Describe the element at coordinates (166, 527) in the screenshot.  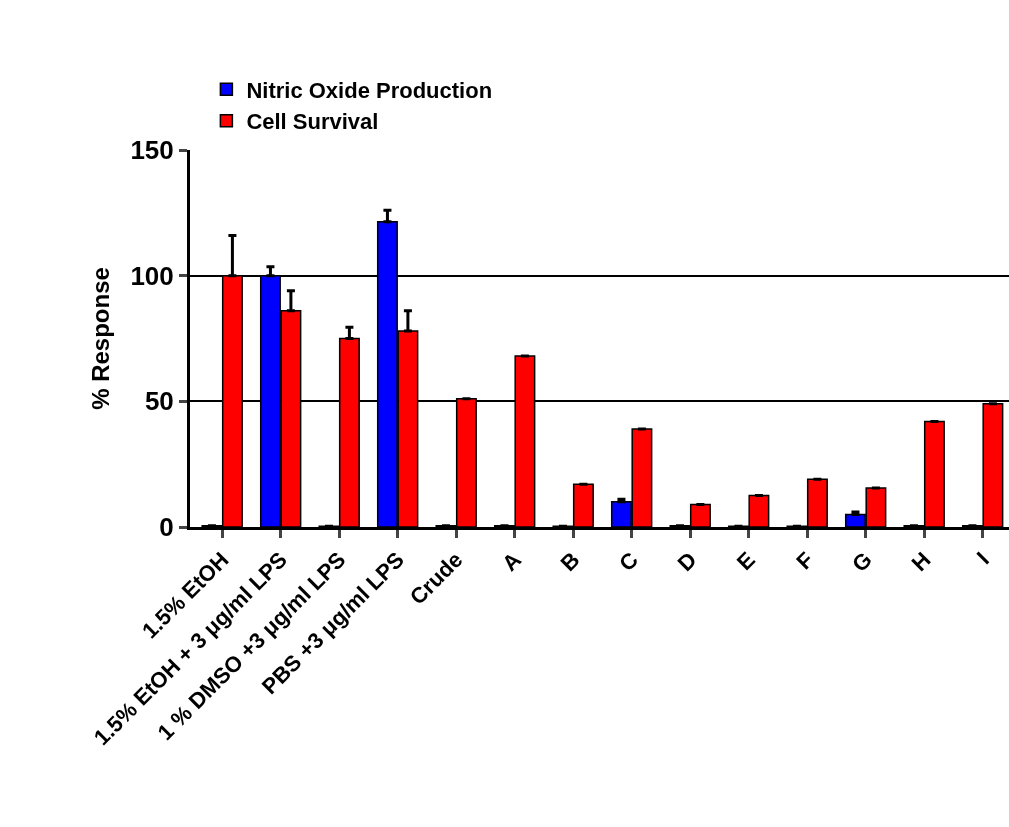
I see `y-tick-label: 0` at that location.